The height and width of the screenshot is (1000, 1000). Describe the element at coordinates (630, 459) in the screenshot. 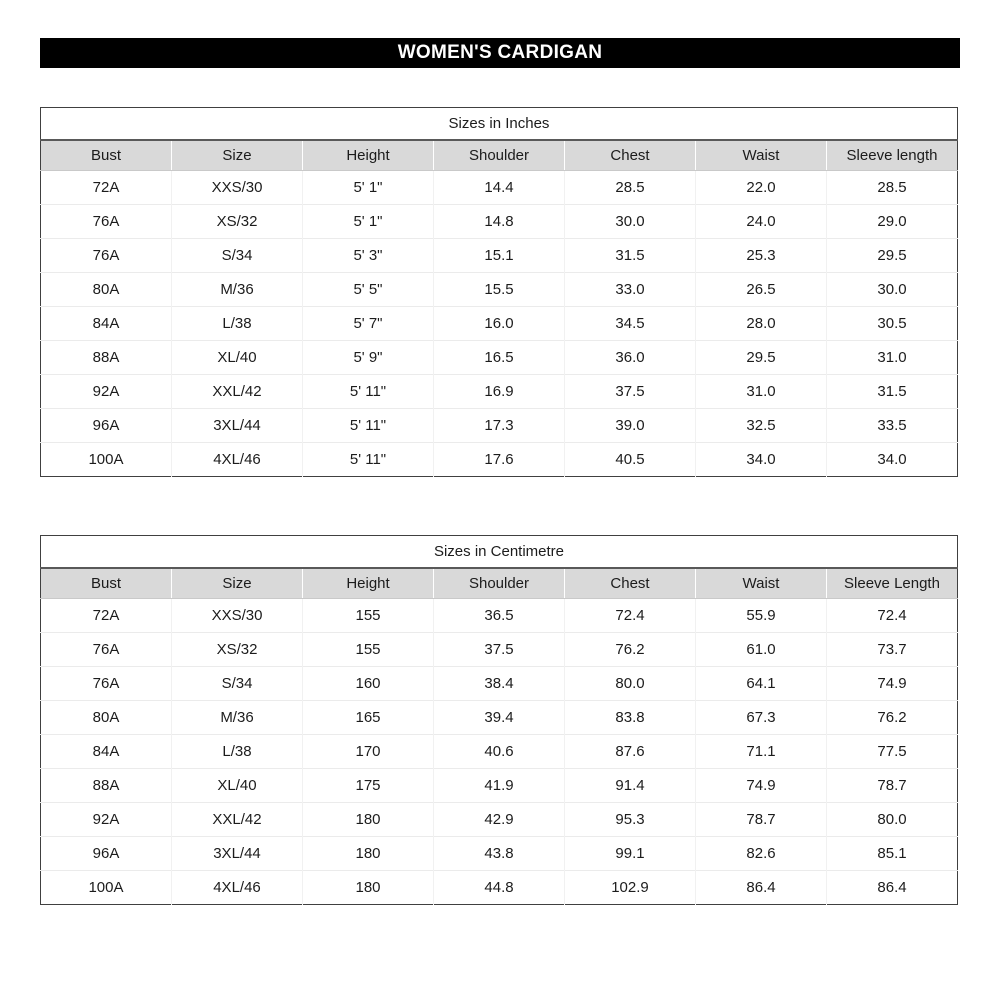

I see `table-cell: 40.5` at that location.